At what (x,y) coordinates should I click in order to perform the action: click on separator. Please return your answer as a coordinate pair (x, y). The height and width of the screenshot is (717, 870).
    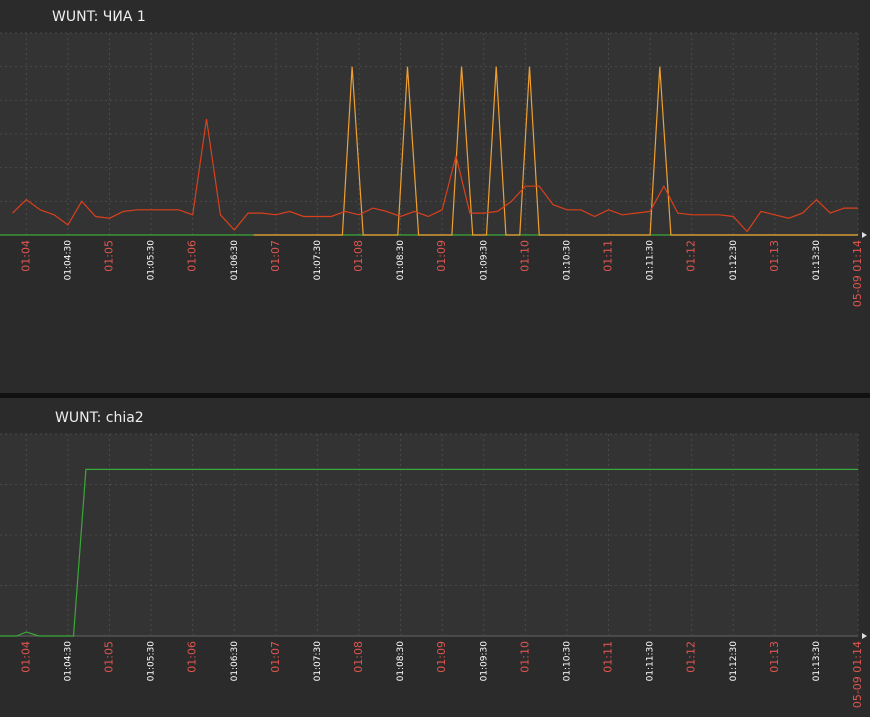
    Looking at the image, I should click on (435, 395).